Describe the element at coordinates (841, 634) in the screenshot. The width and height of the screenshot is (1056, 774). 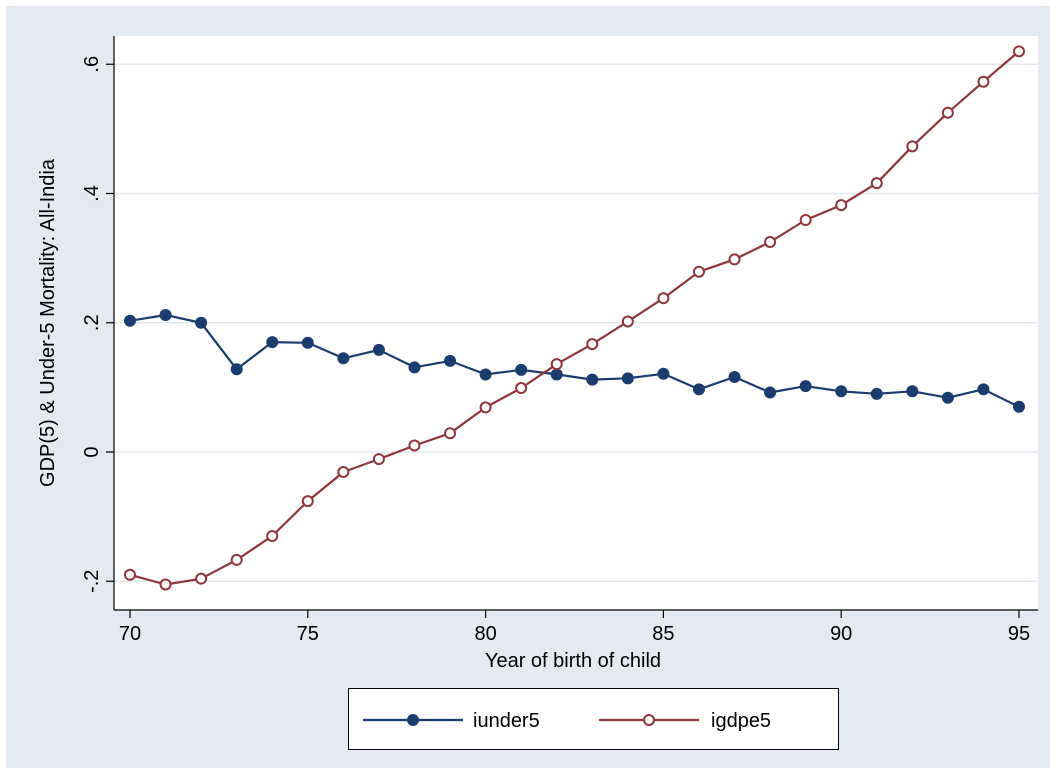
I see `x-tick-label: 90` at that location.